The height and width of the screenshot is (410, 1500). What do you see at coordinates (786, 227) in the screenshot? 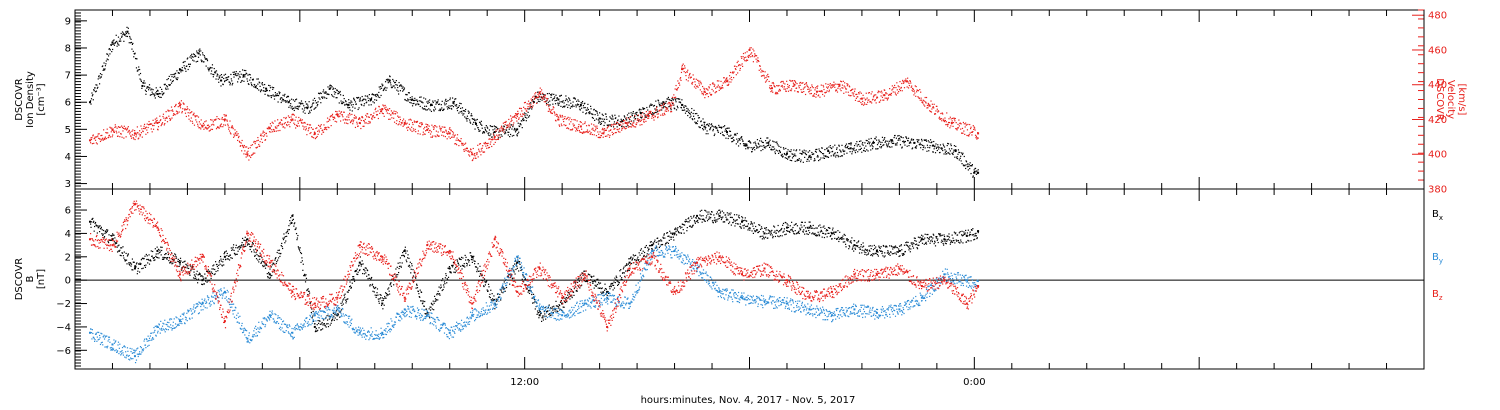
I see `data-point` at bounding box center [786, 227].